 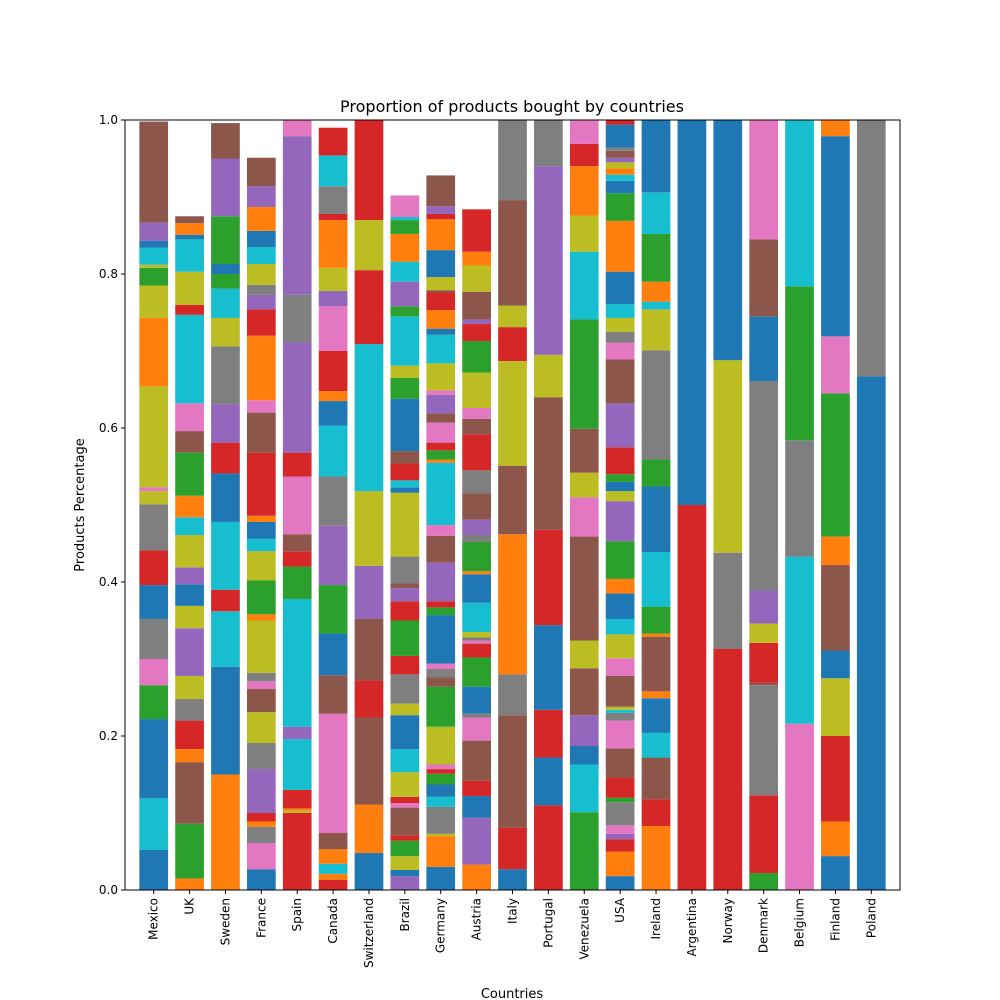 What do you see at coordinates (405, 915) in the screenshot?
I see `x-tick-label: Brazil` at bounding box center [405, 915].